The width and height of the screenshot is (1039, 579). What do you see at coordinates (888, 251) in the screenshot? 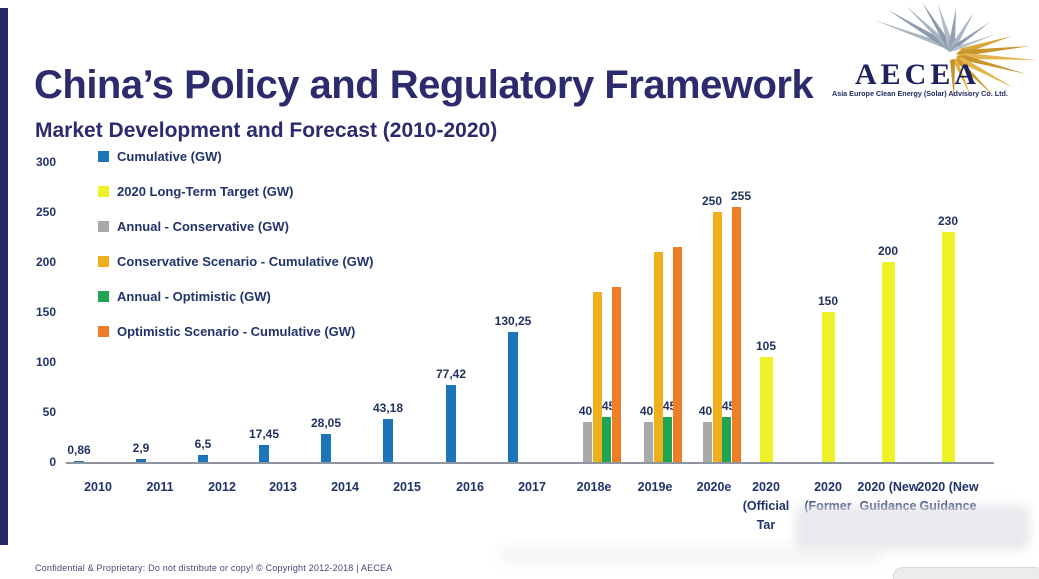
I see `bar-value-label: 200` at bounding box center [888, 251].